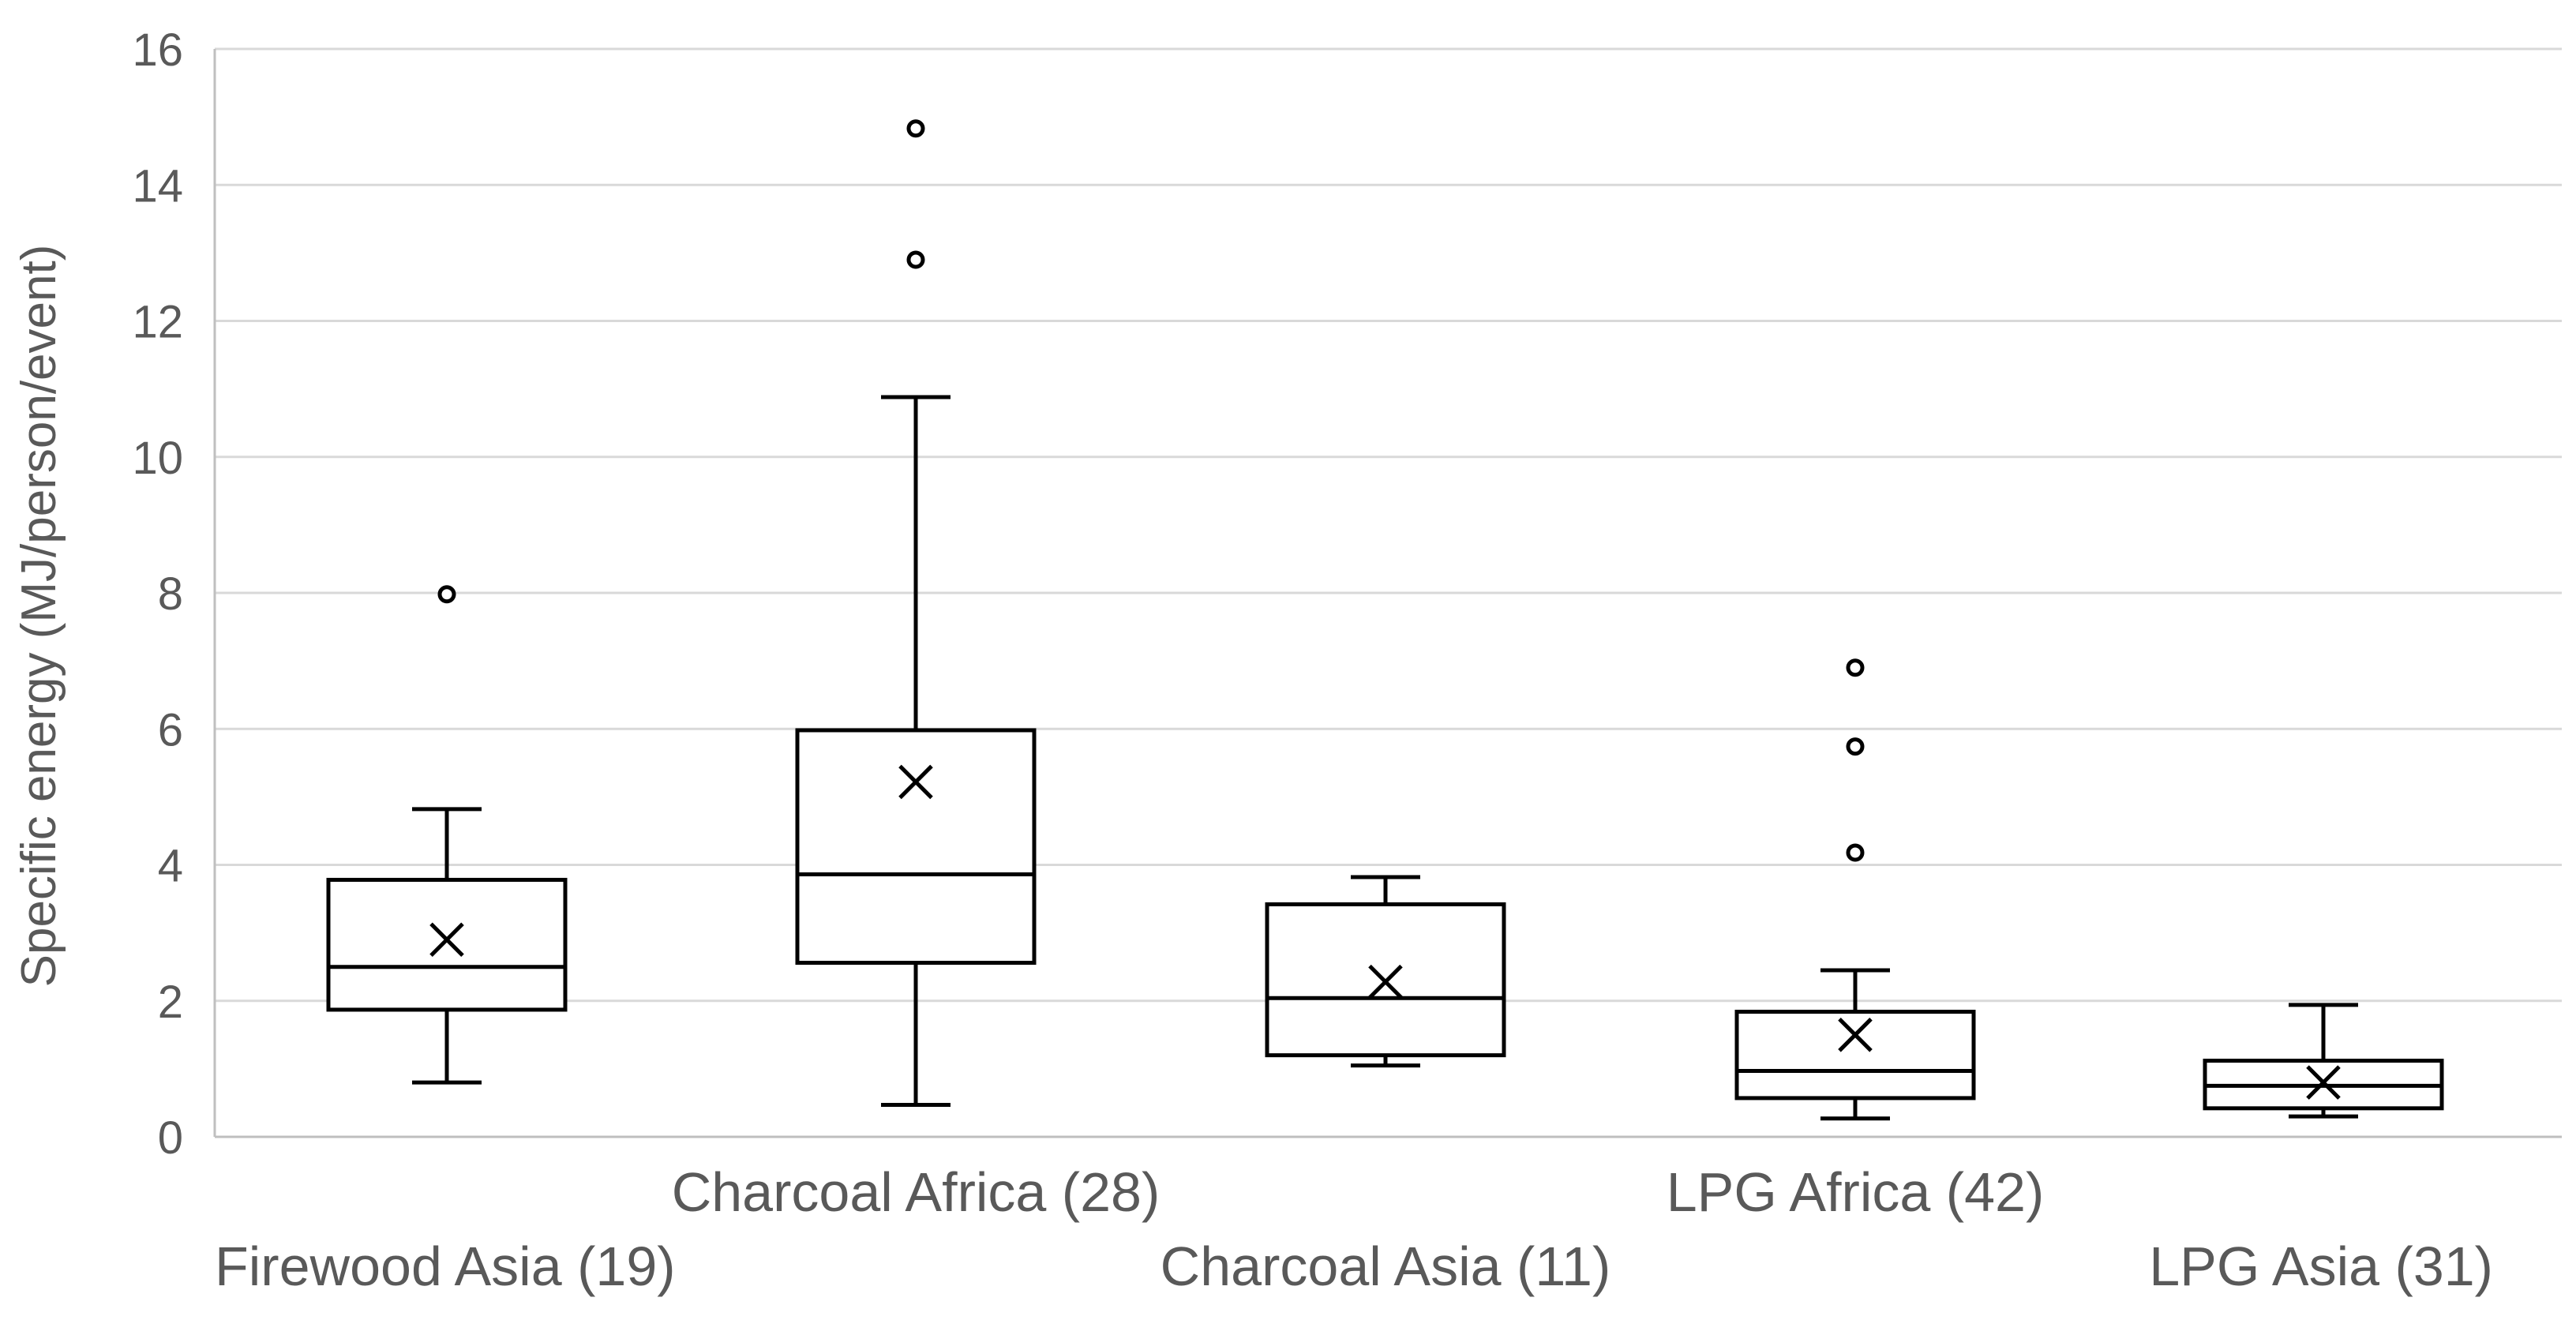  What do you see at coordinates (1386, 1266) in the screenshot?
I see `x-category-label: Charcoal Asia (11)` at bounding box center [1386, 1266].